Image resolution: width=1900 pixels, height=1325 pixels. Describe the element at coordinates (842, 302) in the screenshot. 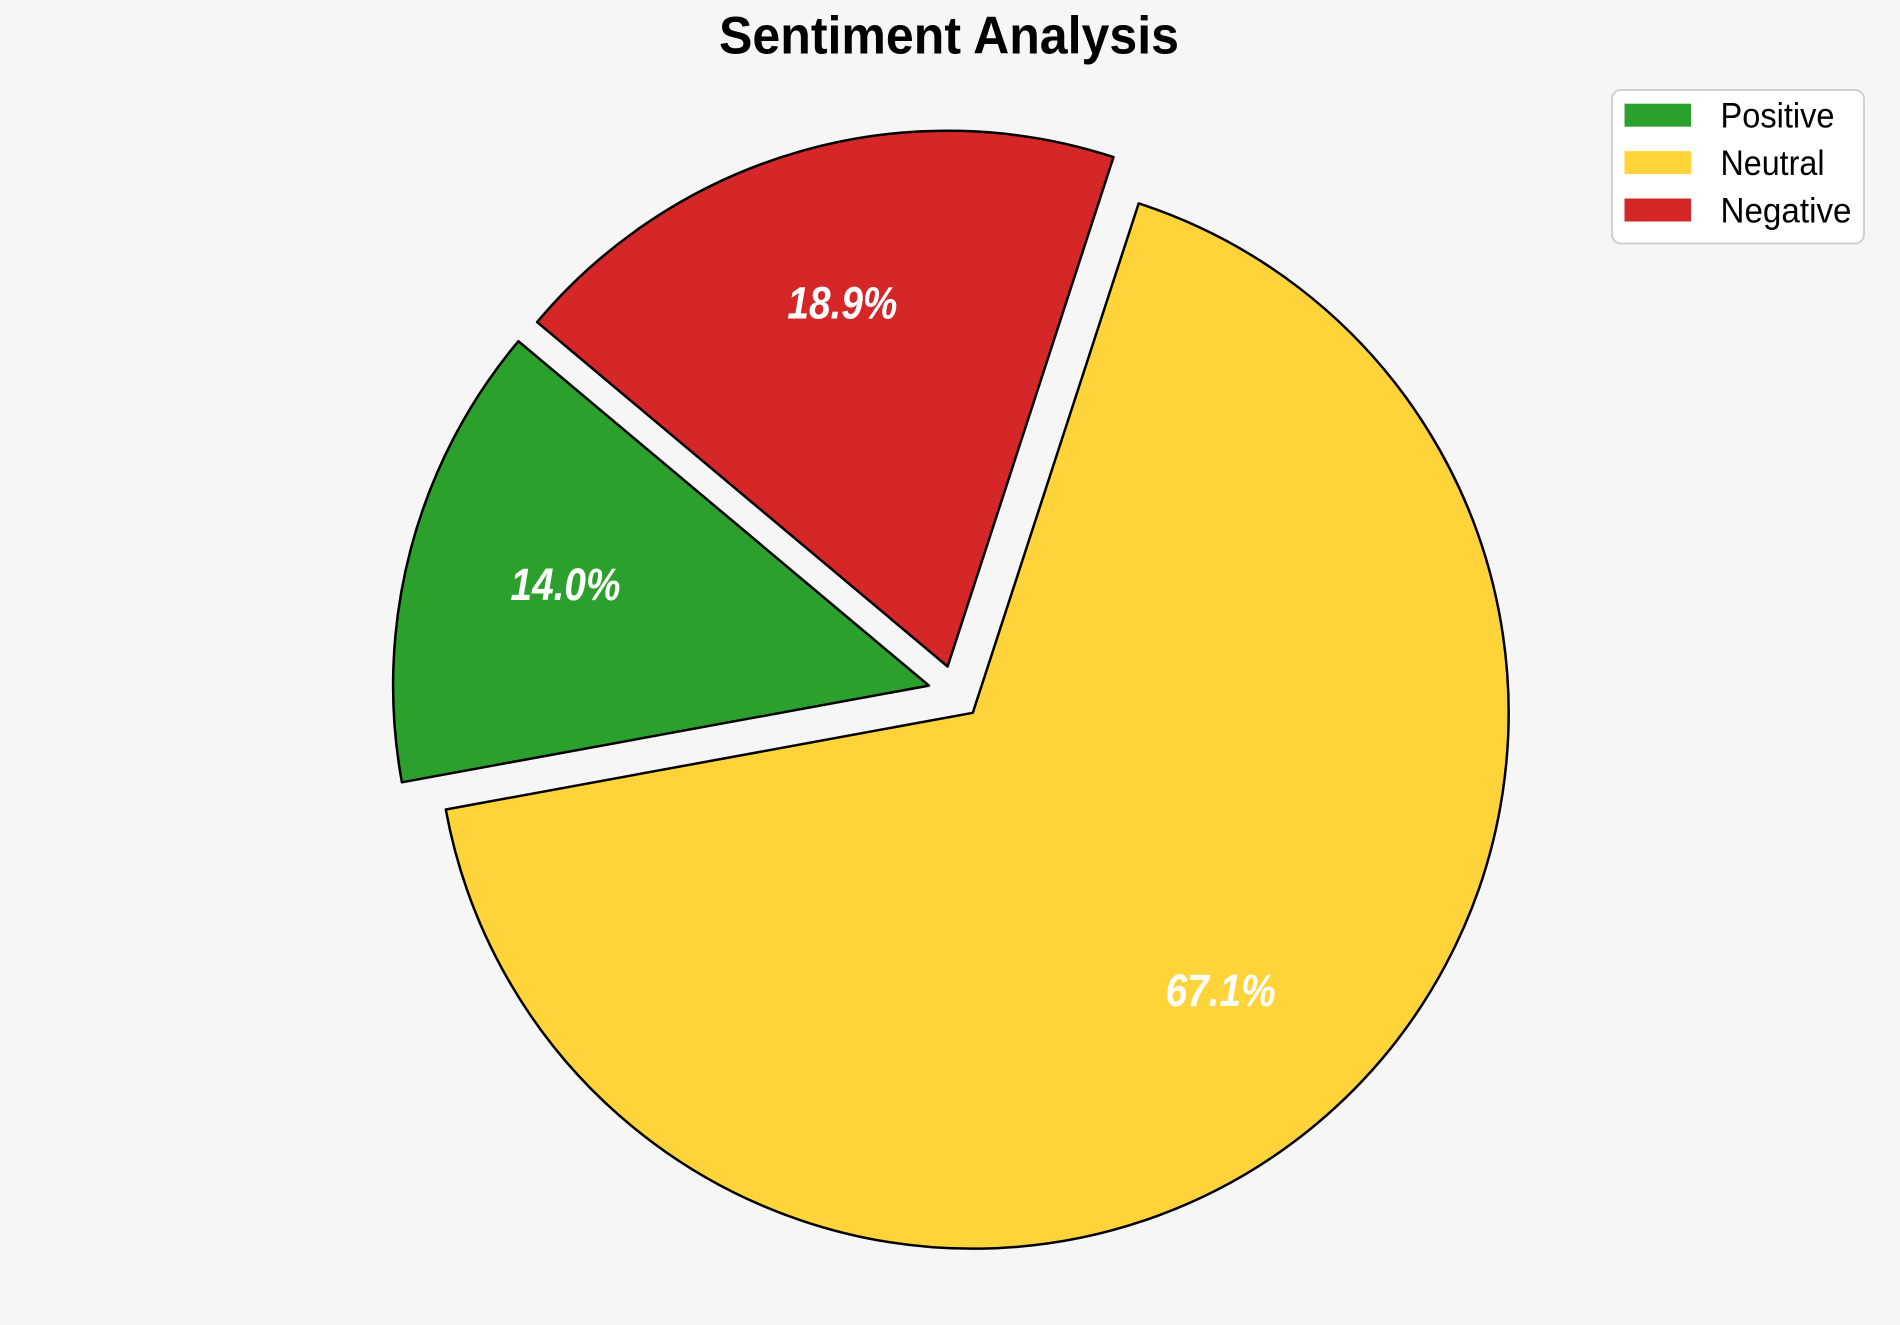

I see `svg-text: 18.9%` at that location.